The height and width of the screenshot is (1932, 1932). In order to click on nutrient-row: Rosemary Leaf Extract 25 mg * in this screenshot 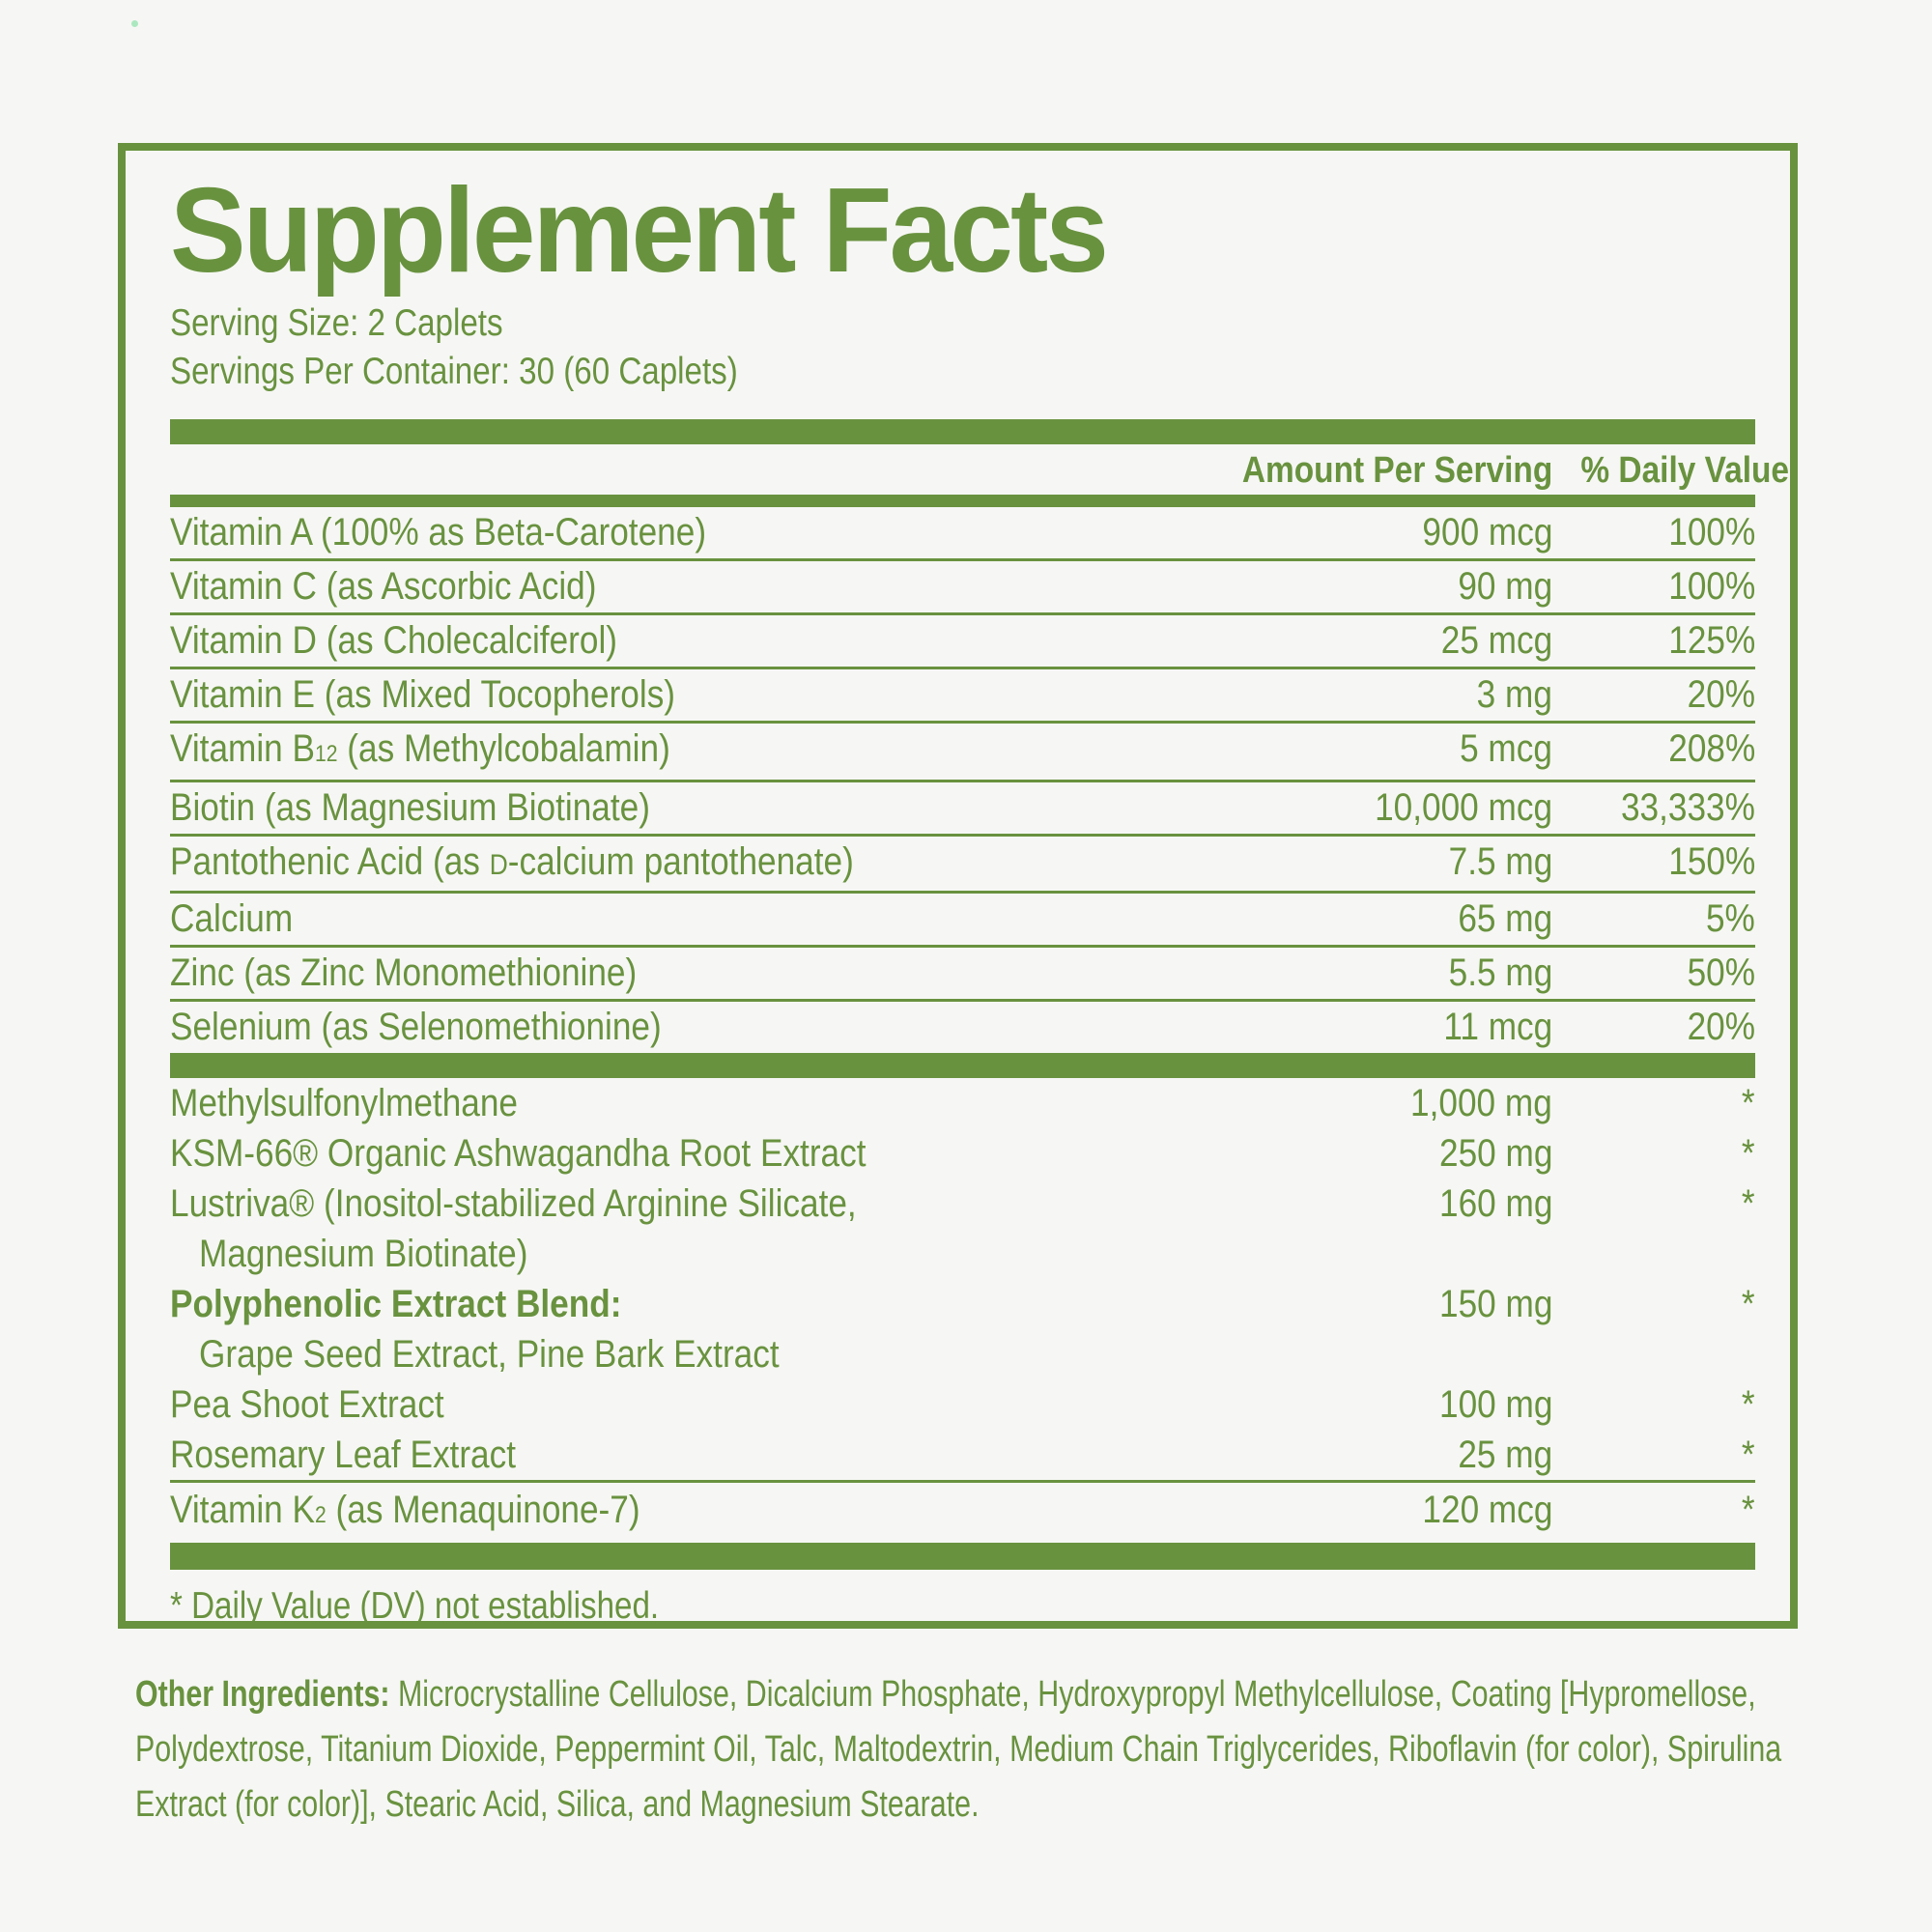, I will do `click(962, 1455)`.